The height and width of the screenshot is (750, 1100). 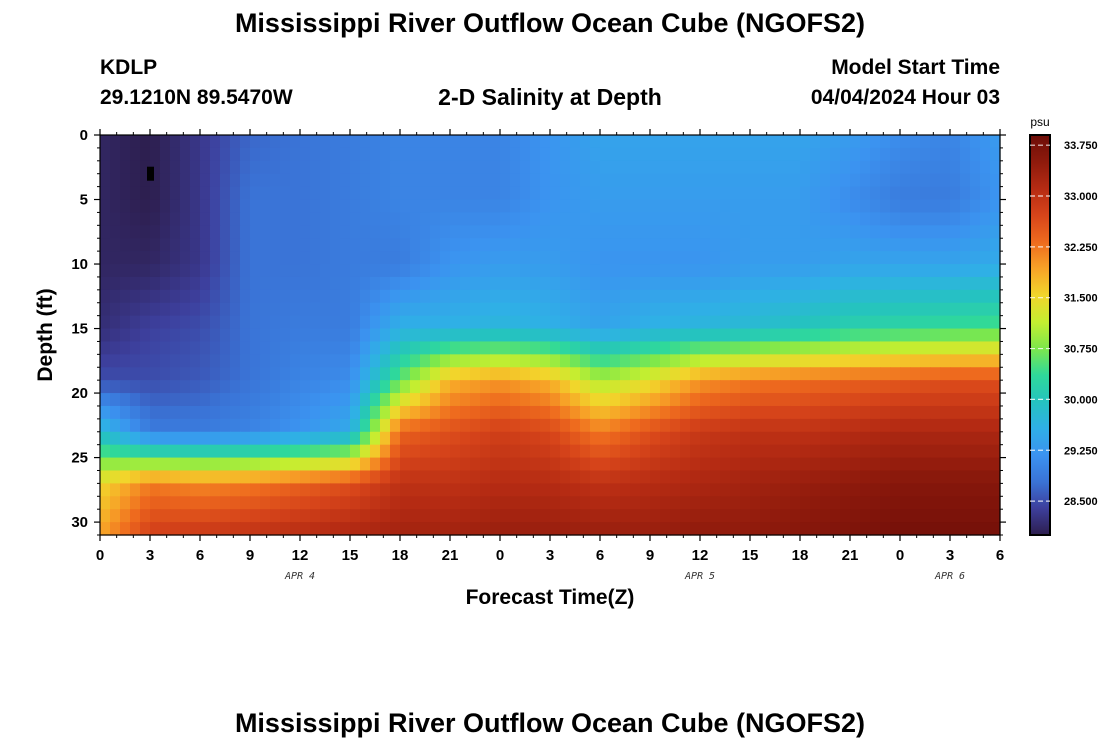 What do you see at coordinates (196, 97) in the screenshot?
I see `station-coordinates: 29.1210N 89.5470W` at bounding box center [196, 97].